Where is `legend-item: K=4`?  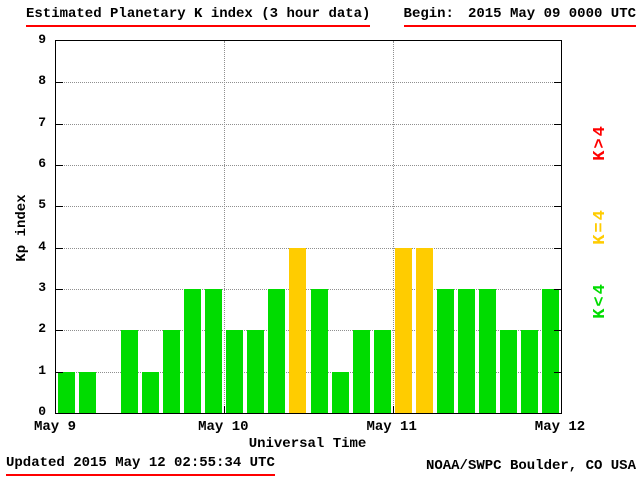
legend-item: K=4 is located at coordinates (600, 226).